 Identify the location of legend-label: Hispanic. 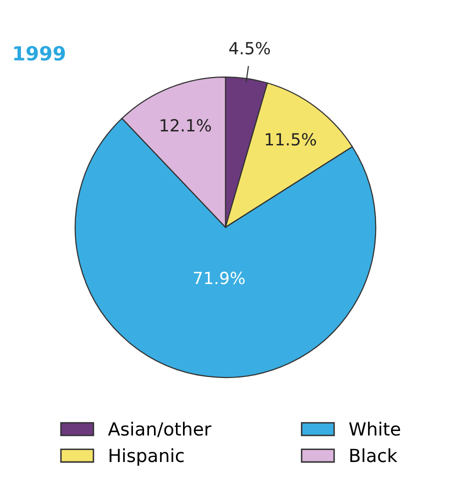
(147, 457).